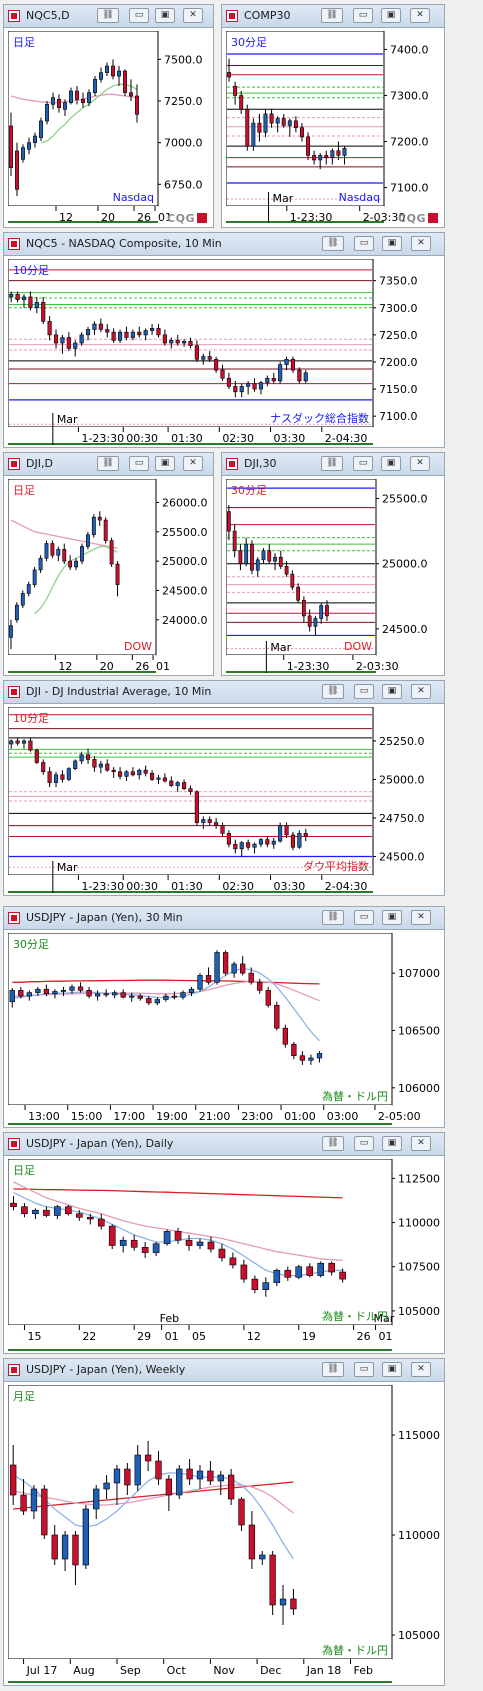  I want to click on x-tick-label: Mar, so click(283, 198).